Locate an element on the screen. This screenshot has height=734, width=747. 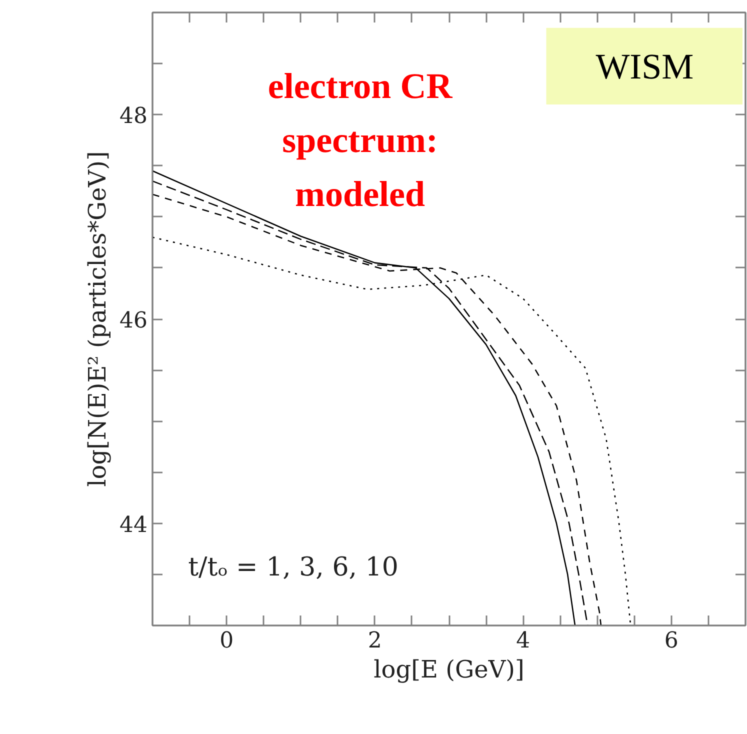
y-tick-label: 48 is located at coordinates (134, 117).